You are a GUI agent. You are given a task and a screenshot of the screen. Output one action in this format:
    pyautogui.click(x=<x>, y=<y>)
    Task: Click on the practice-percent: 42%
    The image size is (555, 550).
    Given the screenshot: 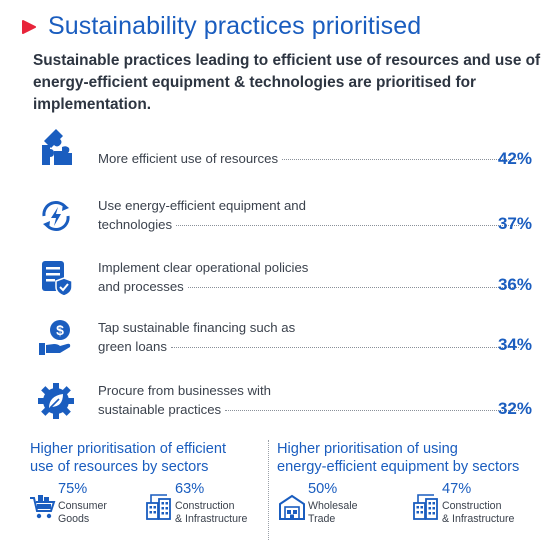 What is the action you would take?
    pyautogui.click(x=514, y=158)
    